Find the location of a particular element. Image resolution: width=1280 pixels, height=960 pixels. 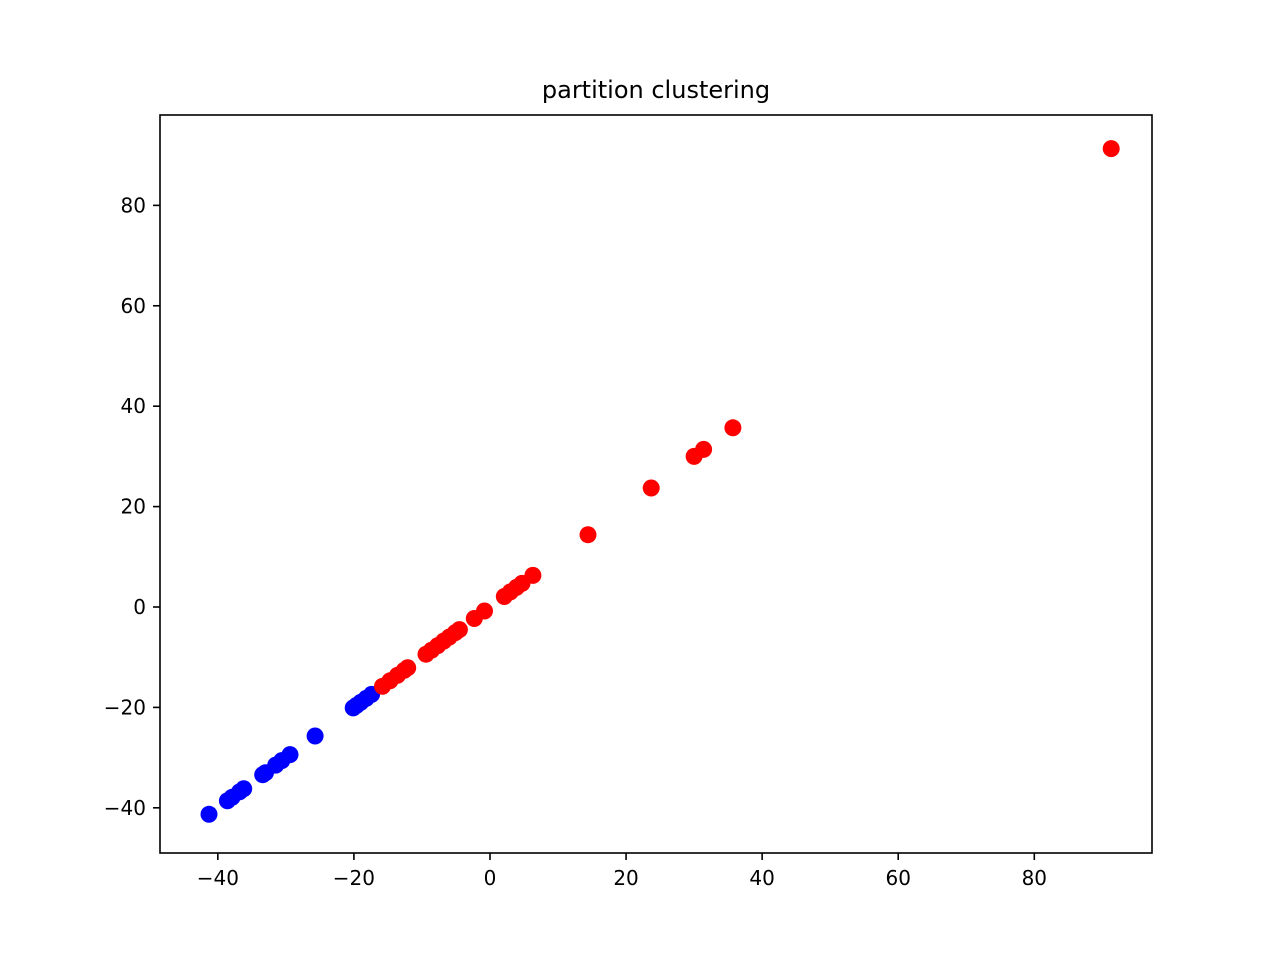

y-tick-label: −20 is located at coordinates (125, 707).